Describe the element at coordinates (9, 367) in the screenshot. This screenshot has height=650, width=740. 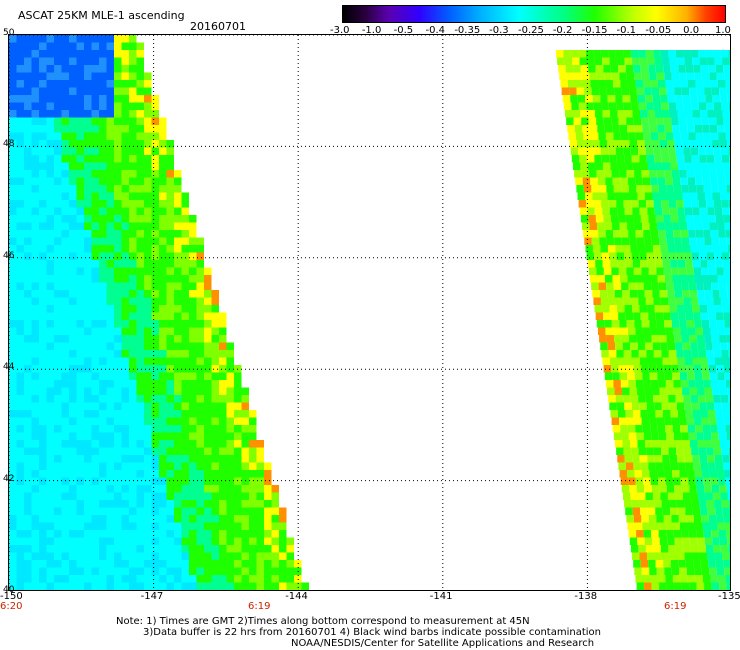
I see `latitude-label: 44` at that location.